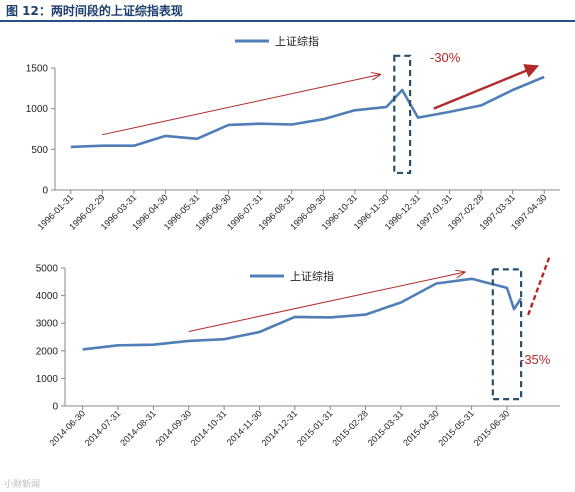 The height and width of the screenshot is (492, 575). Describe the element at coordinates (287, 21) in the screenshot. I see `title-rule` at that location.